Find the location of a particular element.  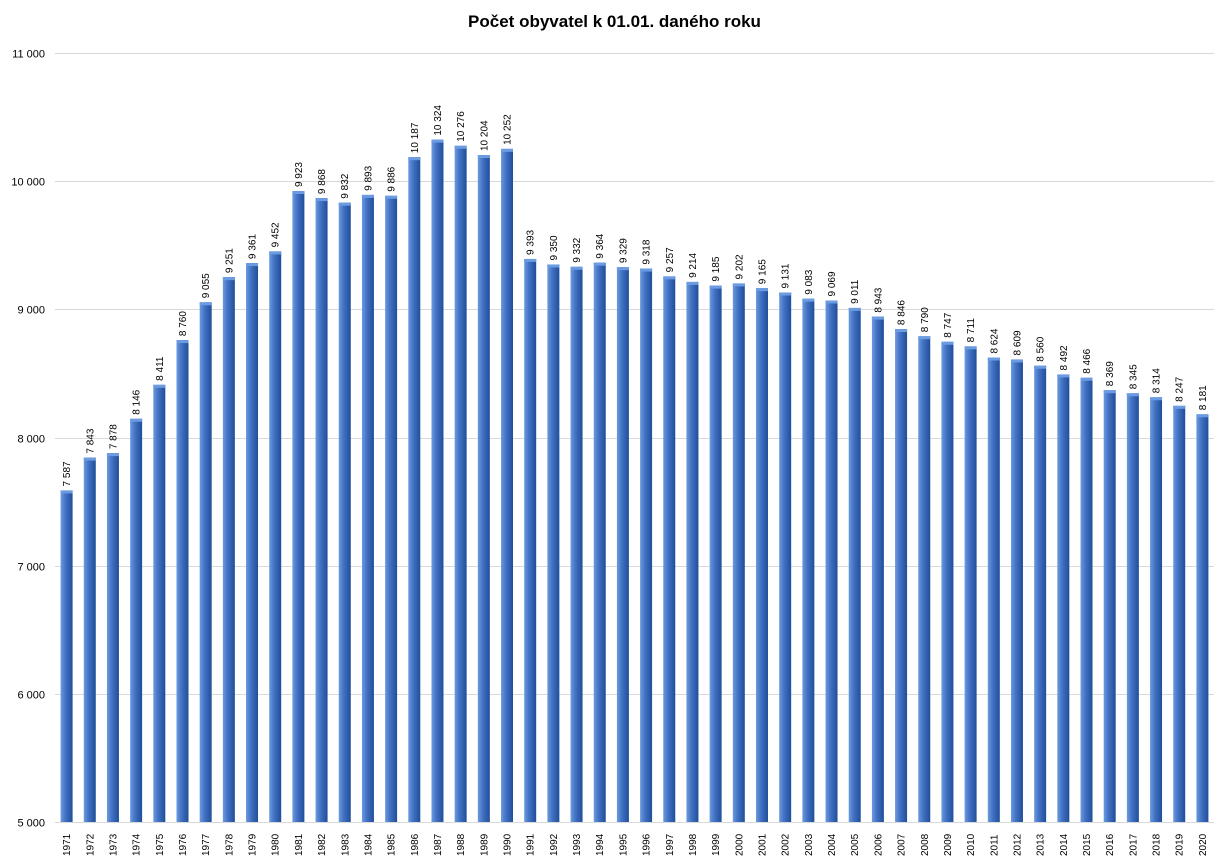

bar-1977 is located at coordinates (205, 562).